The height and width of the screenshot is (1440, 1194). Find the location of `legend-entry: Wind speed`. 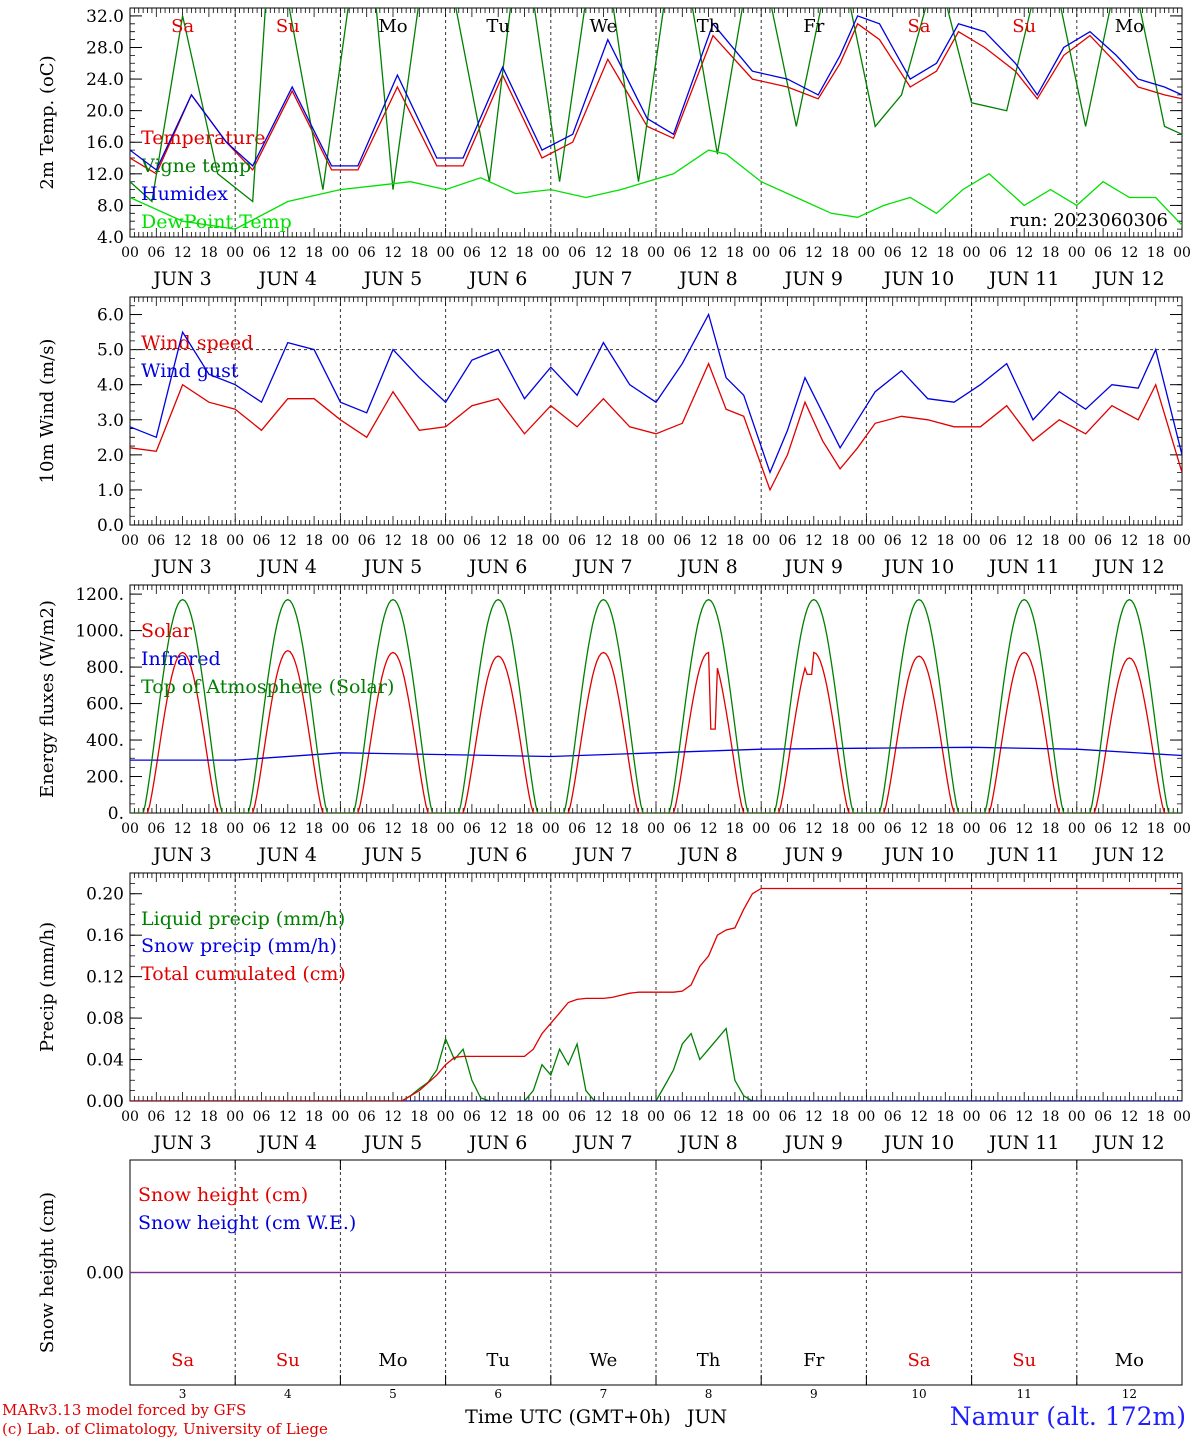

legend-entry: Wind speed is located at coordinates (197, 343).